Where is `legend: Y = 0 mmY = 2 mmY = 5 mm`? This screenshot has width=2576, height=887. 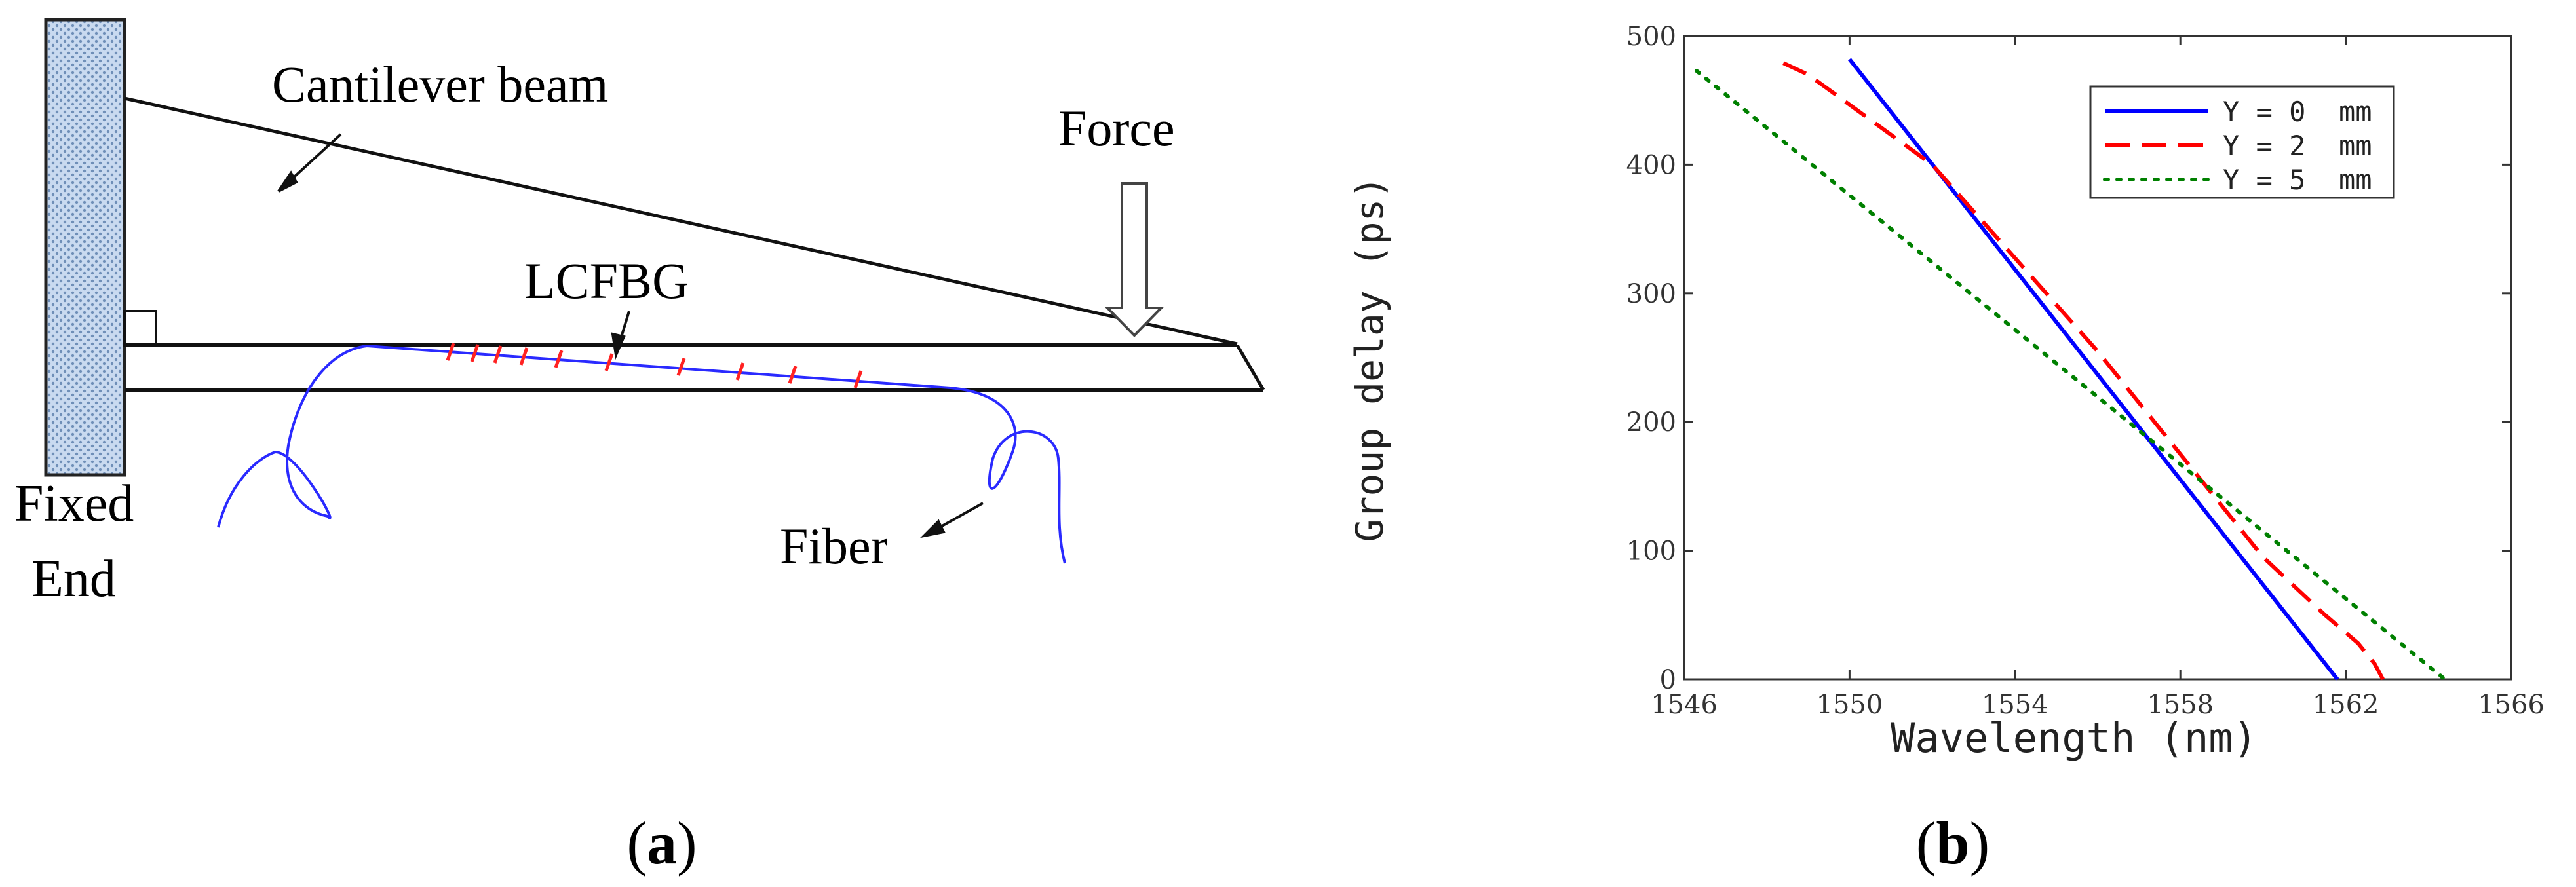
legend: Y = 0 mmY = 2 mmY = 5 mm is located at coordinates (2242, 142).